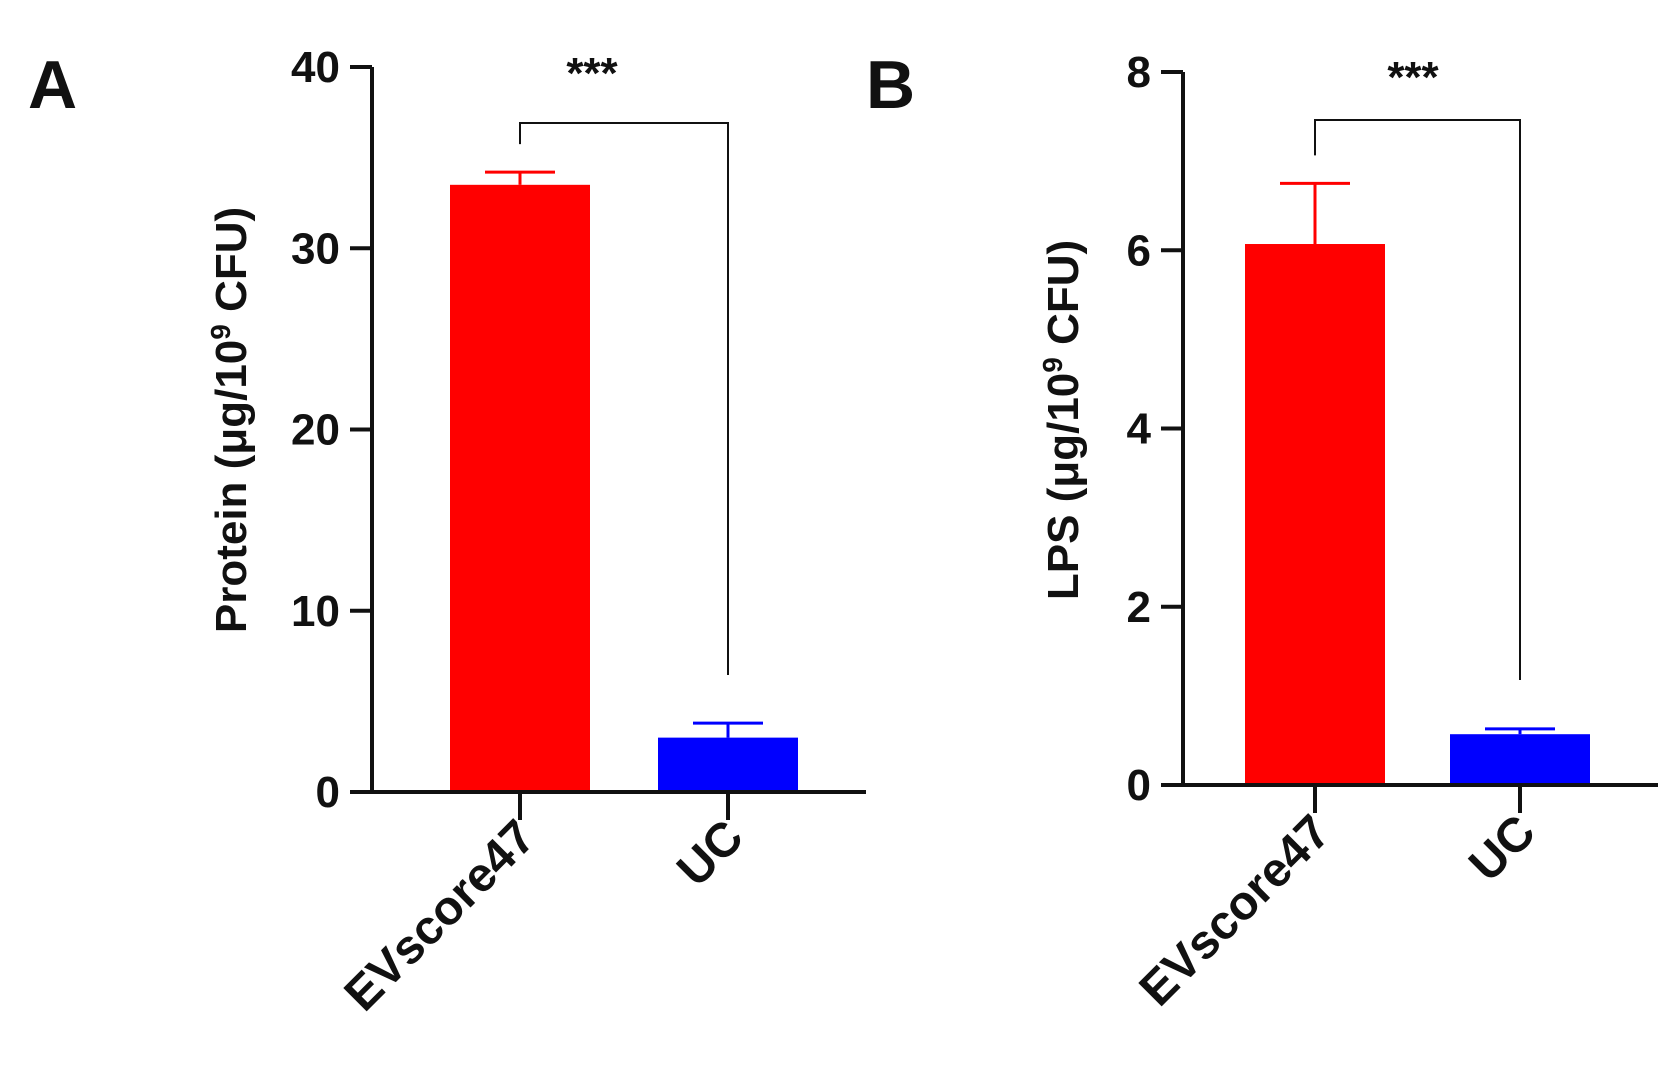 The height and width of the screenshot is (1089, 1672). What do you see at coordinates (1413, 77) in the screenshot?
I see `significance-label-b: ***` at bounding box center [1413, 77].